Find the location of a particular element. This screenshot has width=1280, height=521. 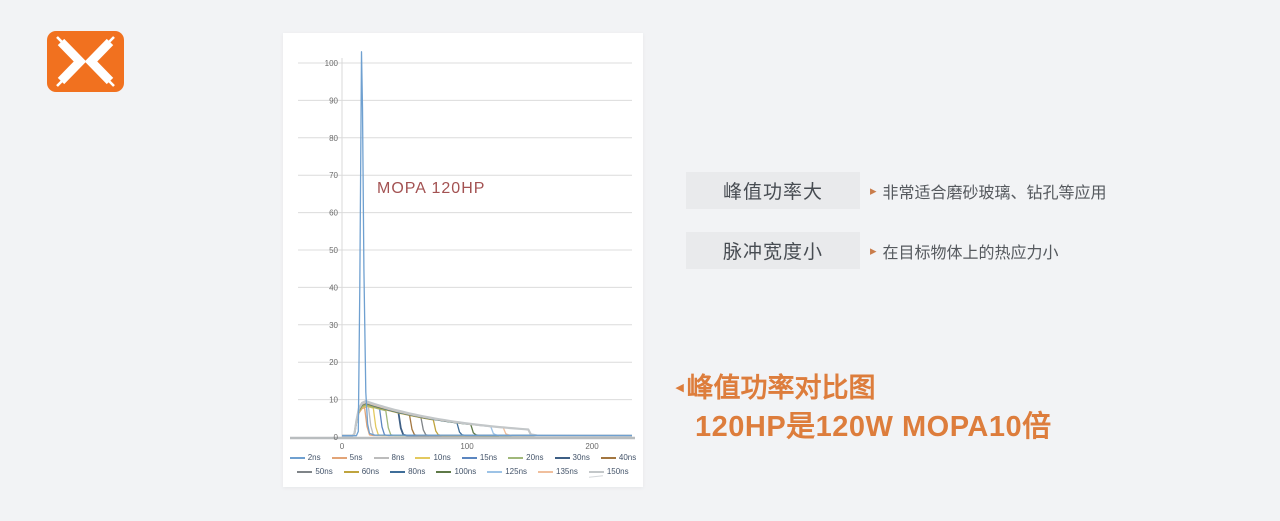

legend-label: 125ns is located at coordinates (516, 471).